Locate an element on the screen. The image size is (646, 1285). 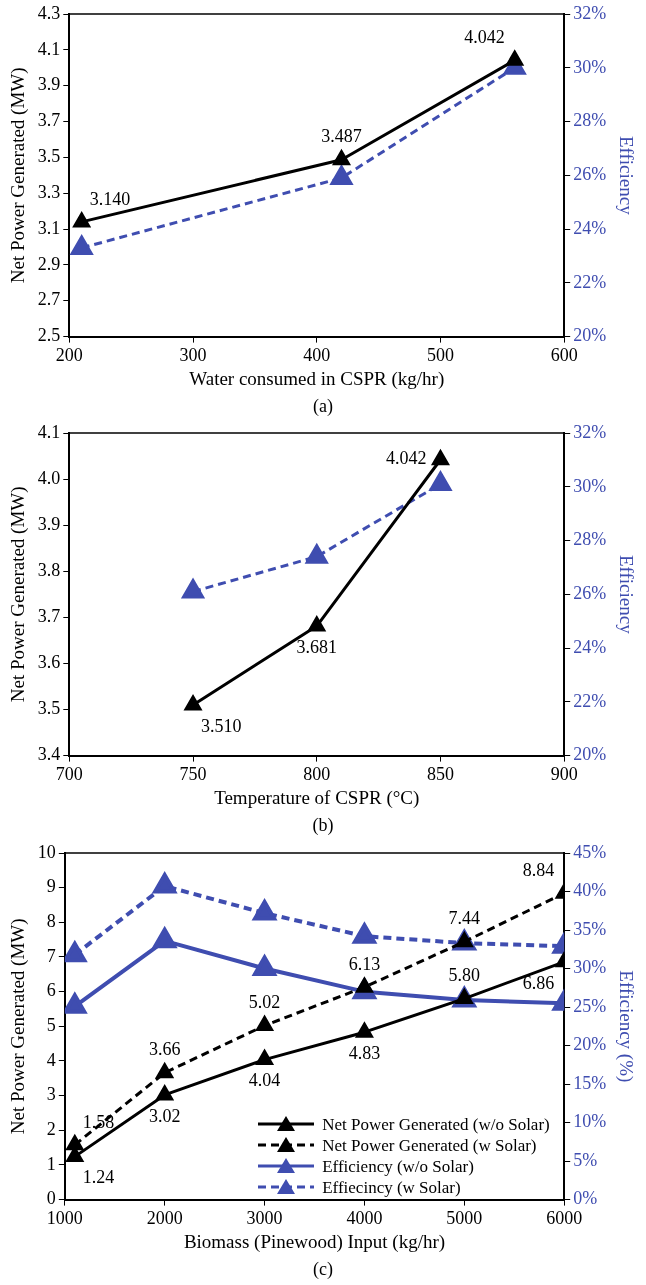
x-axis-title: Water consumed in CSPR (kg/hr) is located at coordinates (317, 378).